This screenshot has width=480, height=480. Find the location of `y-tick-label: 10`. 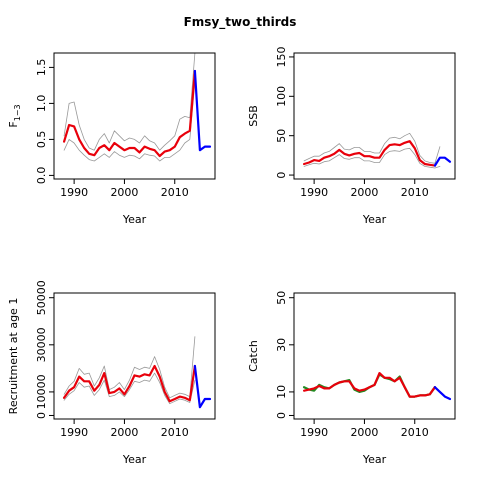

y-tick-label: 10 is located at coordinates (281, 392).